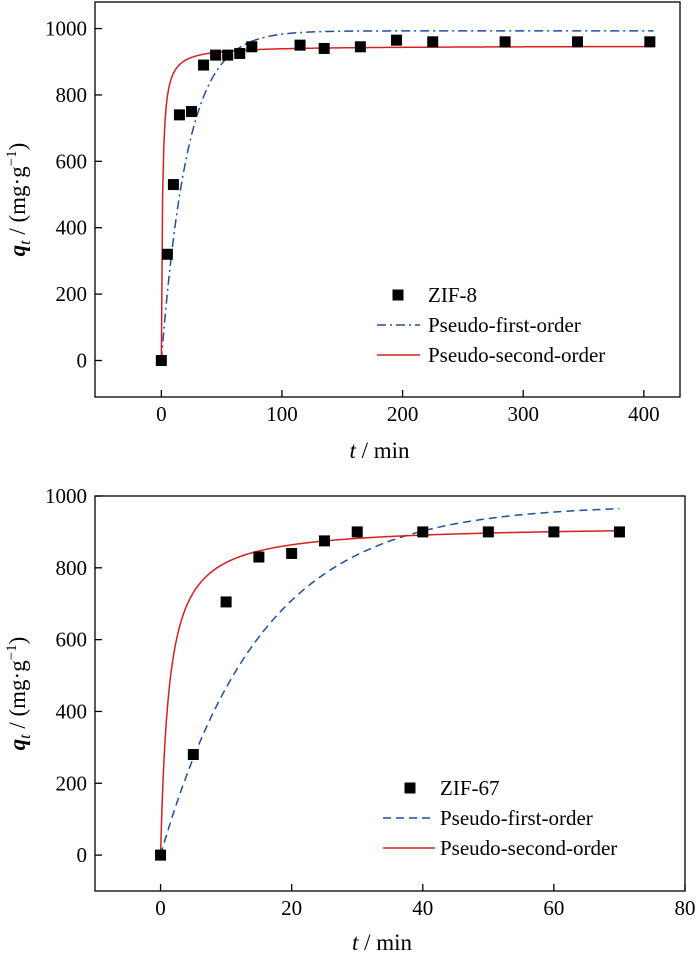  Describe the element at coordinates (523, 414) in the screenshot. I see `x-tick-label: 300` at that location.